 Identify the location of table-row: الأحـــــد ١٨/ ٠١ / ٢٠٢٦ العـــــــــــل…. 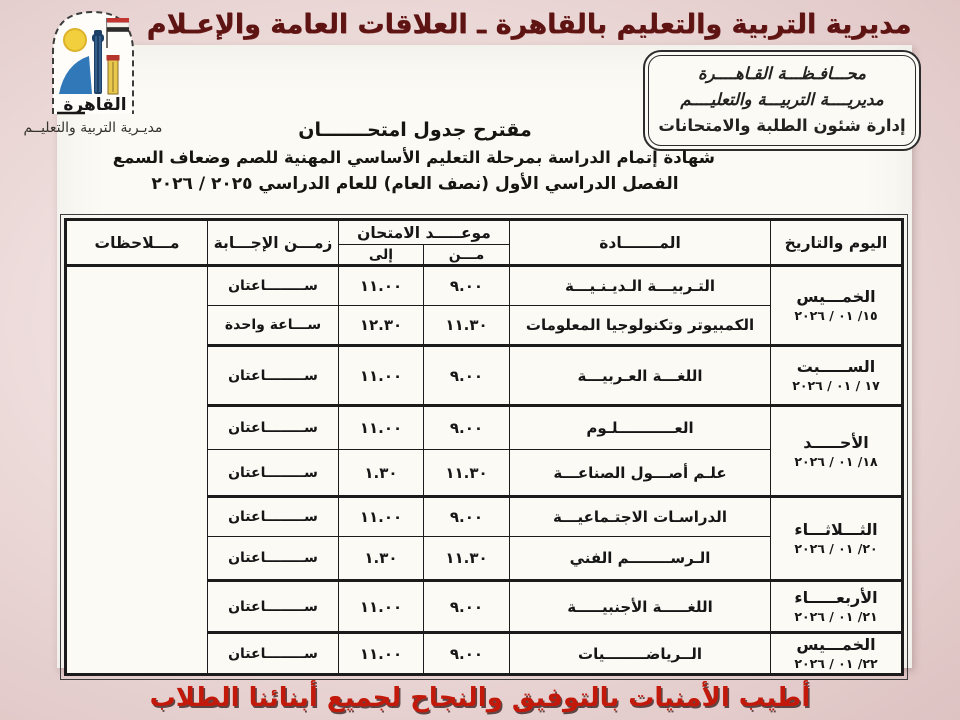
(484, 450).